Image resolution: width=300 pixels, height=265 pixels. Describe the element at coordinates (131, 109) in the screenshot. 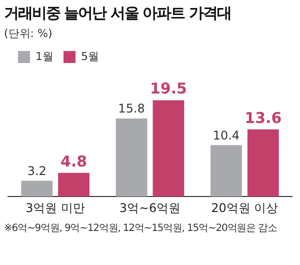

I see `data-label: 15.8` at that location.